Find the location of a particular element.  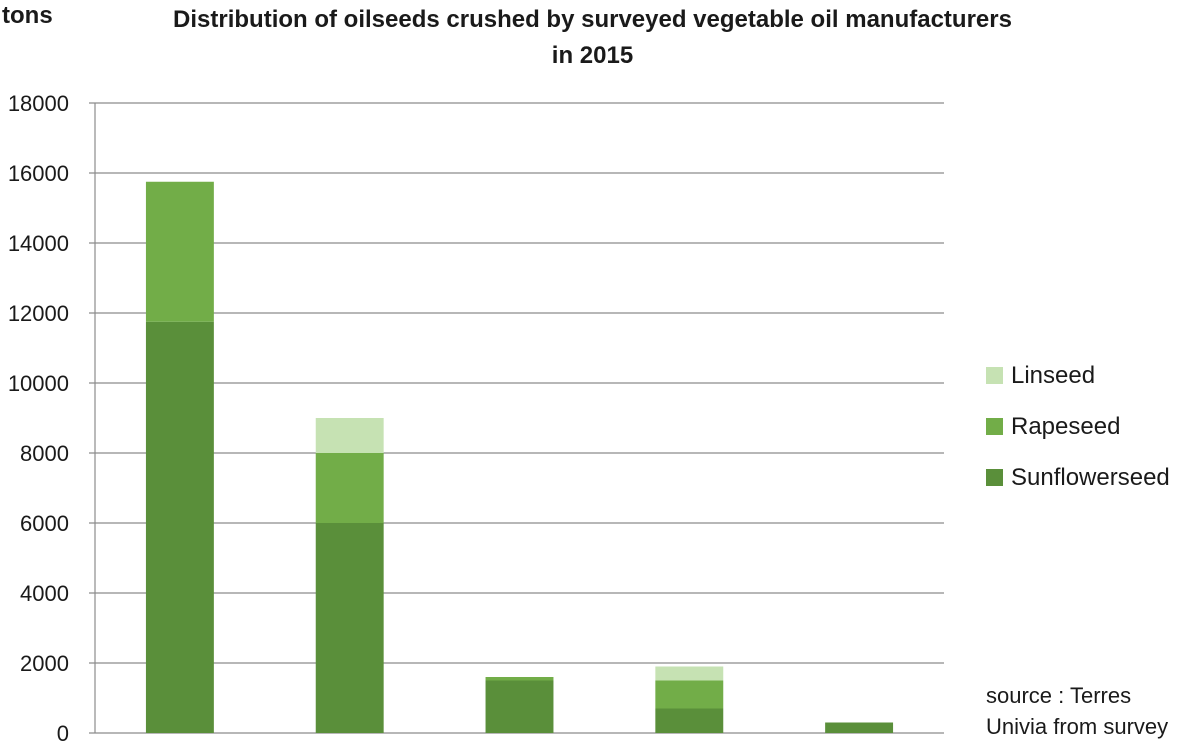

y-tick-label: 2000 is located at coordinates (44, 663).